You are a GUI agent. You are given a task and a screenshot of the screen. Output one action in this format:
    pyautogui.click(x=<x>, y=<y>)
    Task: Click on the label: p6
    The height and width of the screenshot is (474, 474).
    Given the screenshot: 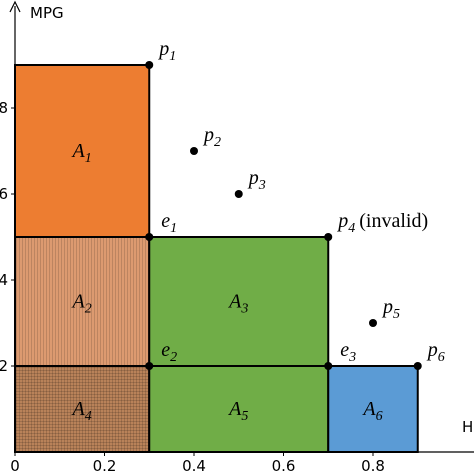 What is the action you would take?
    pyautogui.click(x=435, y=352)
    